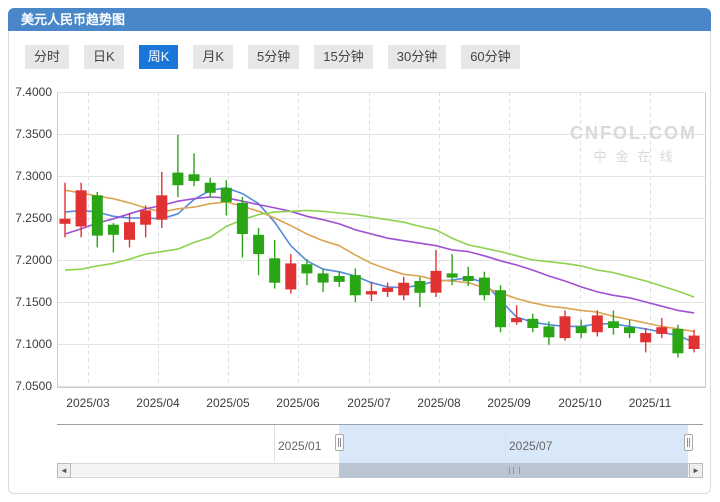 The height and width of the screenshot is (502, 720). Describe the element at coordinates (490, 57) in the screenshot. I see `tab-7: 60分钟` at that location.